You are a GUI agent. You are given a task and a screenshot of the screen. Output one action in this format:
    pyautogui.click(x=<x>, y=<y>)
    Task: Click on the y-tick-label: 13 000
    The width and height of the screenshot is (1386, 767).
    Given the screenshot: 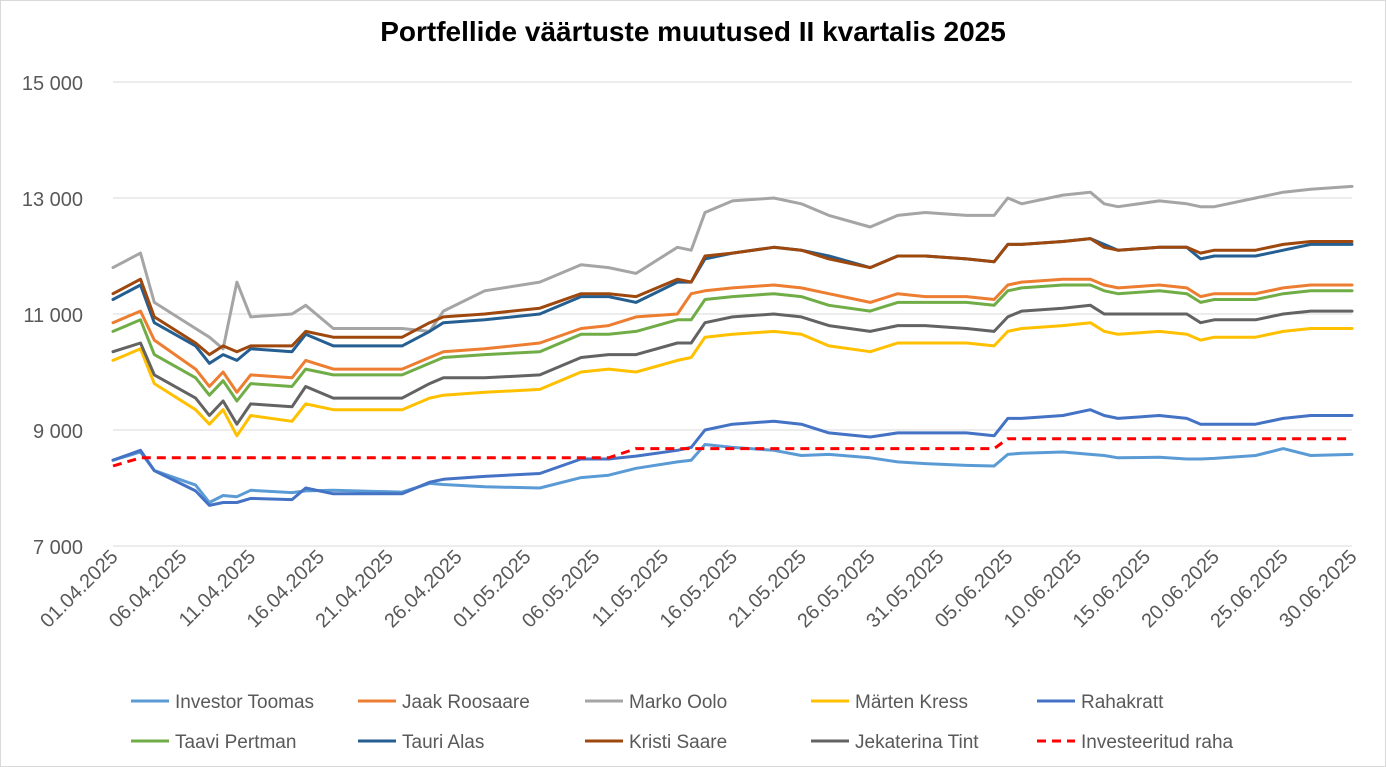 What is the action you would take?
    pyautogui.click(x=52, y=200)
    